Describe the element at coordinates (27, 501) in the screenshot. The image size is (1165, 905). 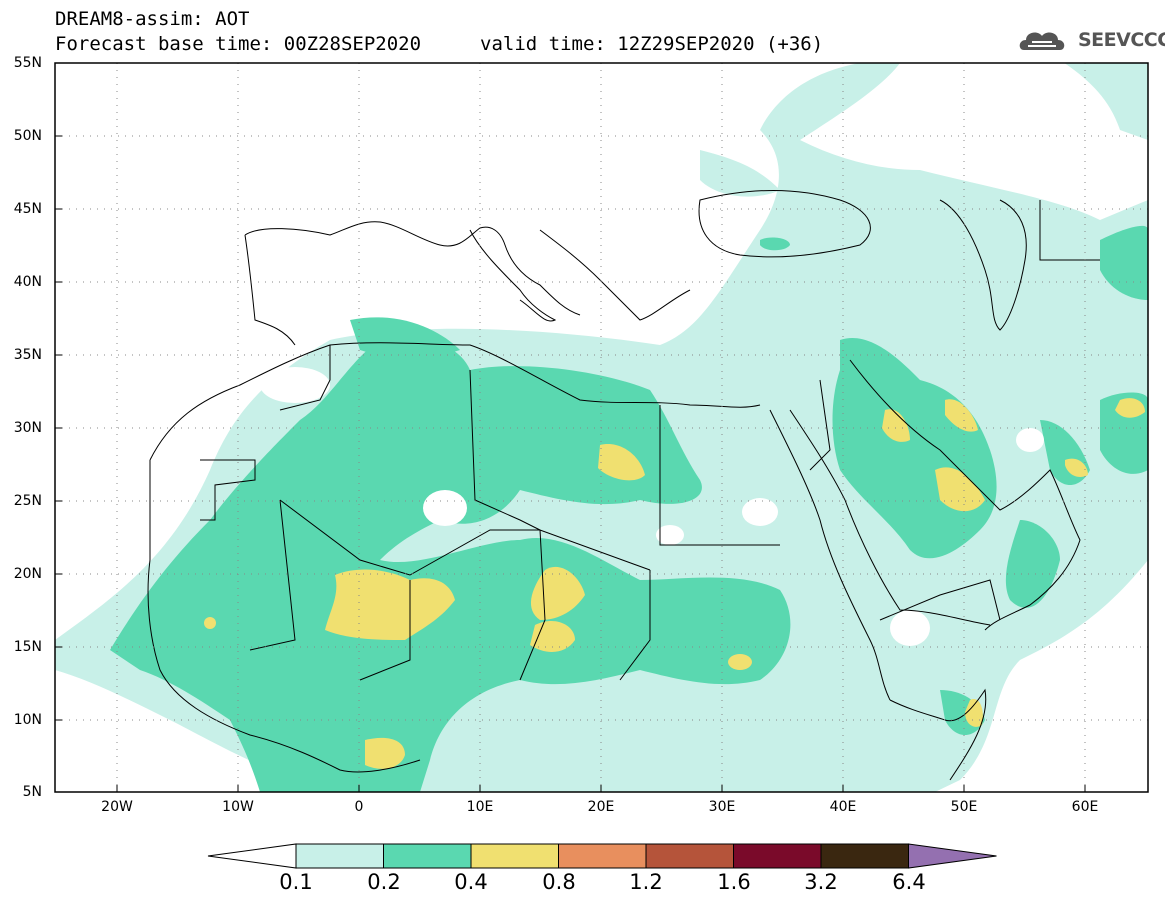
I see `lat-label: 25N` at that location.